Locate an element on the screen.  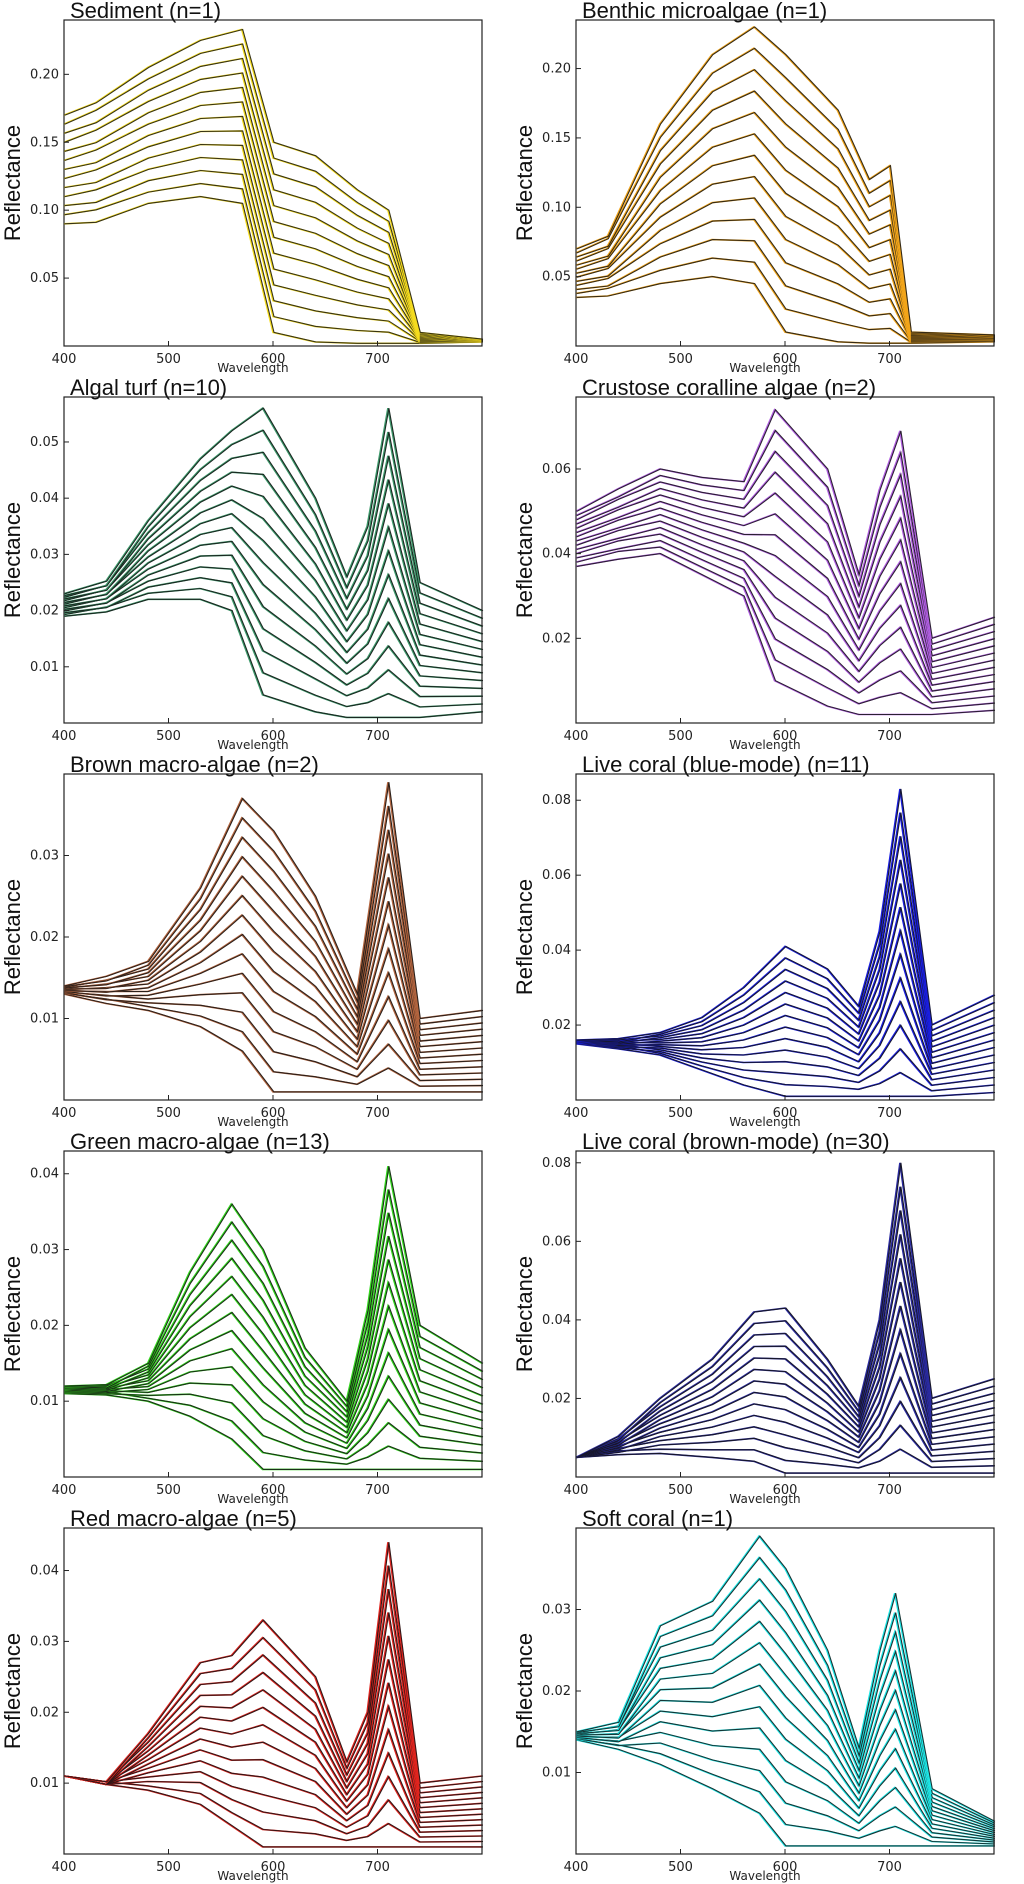
y-tick-label: 0.05 is located at coordinates (44, 278).